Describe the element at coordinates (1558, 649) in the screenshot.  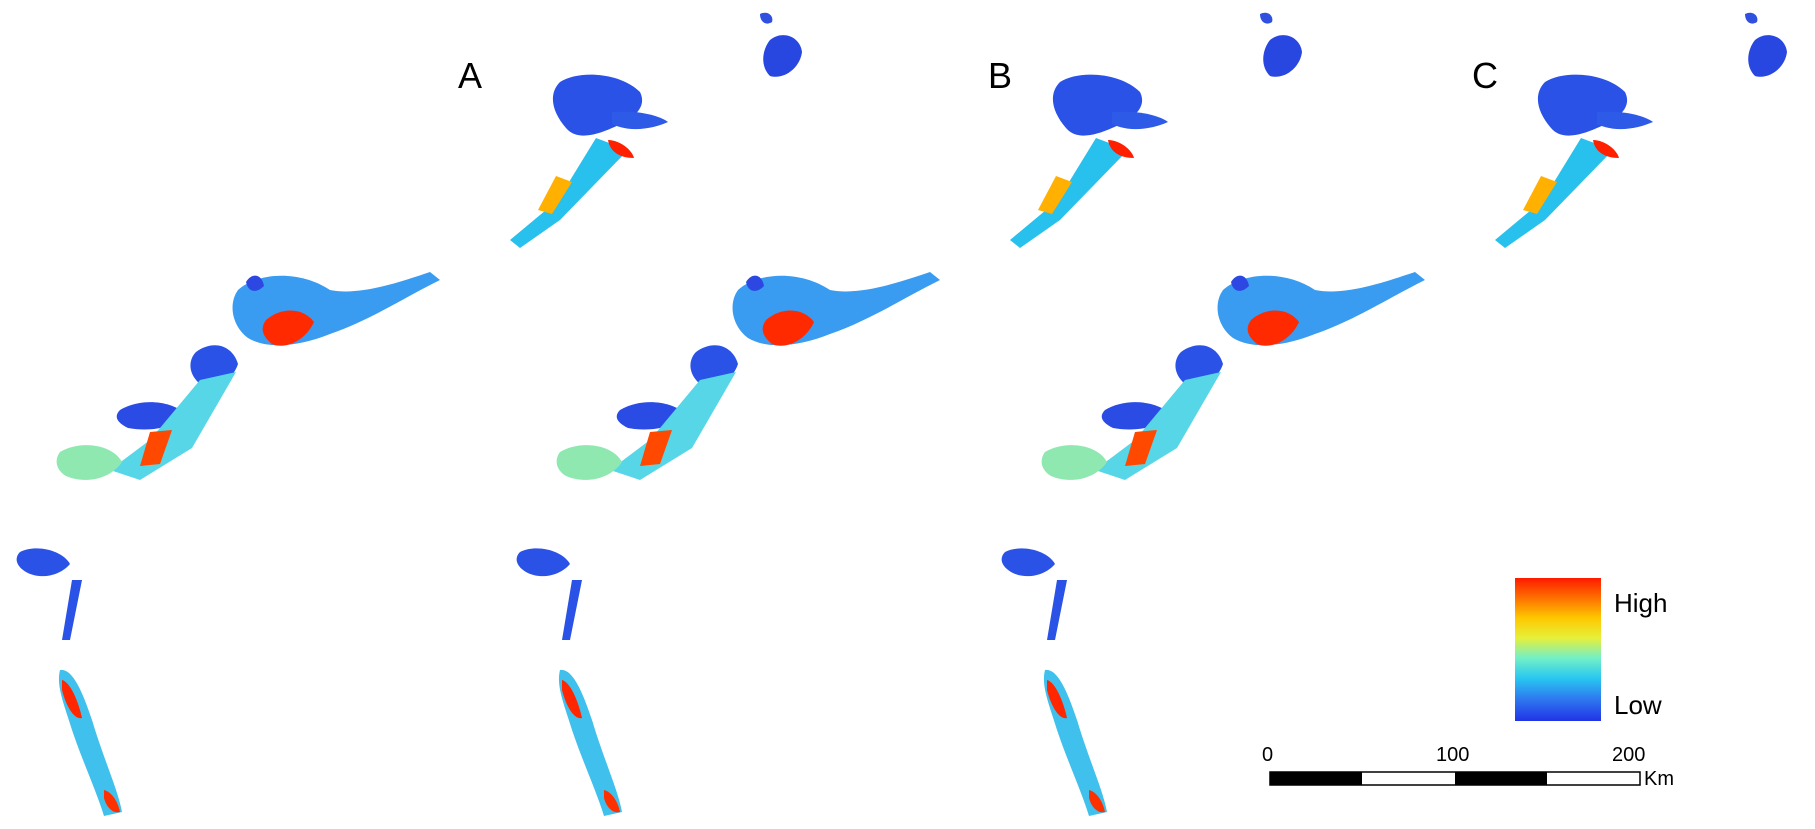
I see `legend-color-ramp` at that location.